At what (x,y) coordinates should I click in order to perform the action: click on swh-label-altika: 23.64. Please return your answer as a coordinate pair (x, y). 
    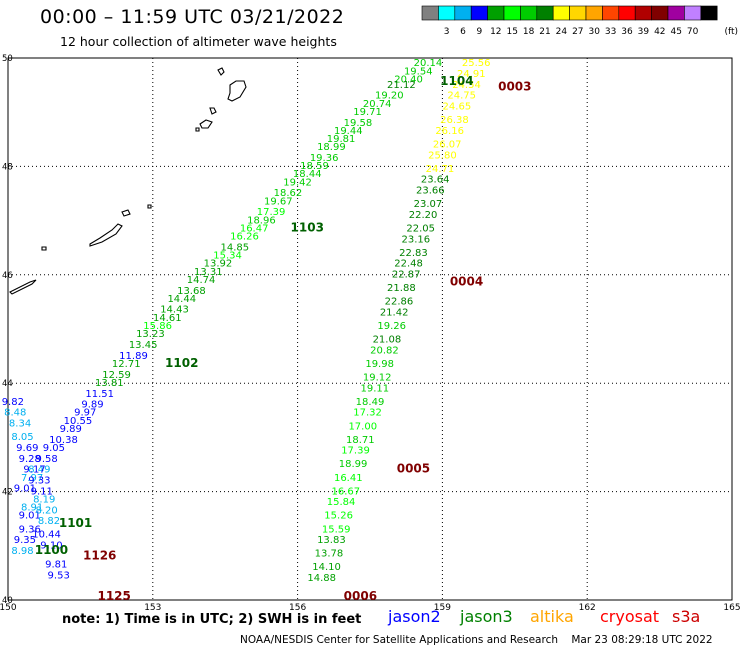
    Looking at the image, I should click on (435, 180).